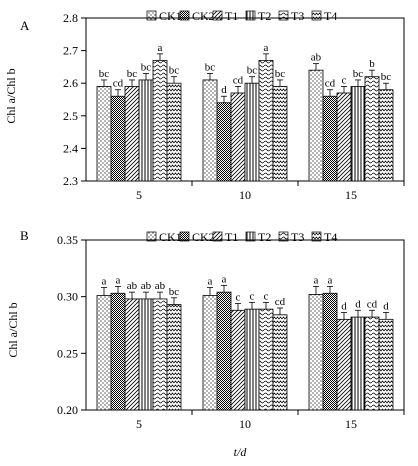 The width and height of the screenshot is (418, 466). What do you see at coordinates (70, 116) in the screenshot?
I see `y-tick-label: 2.5` at bounding box center [70, 116].